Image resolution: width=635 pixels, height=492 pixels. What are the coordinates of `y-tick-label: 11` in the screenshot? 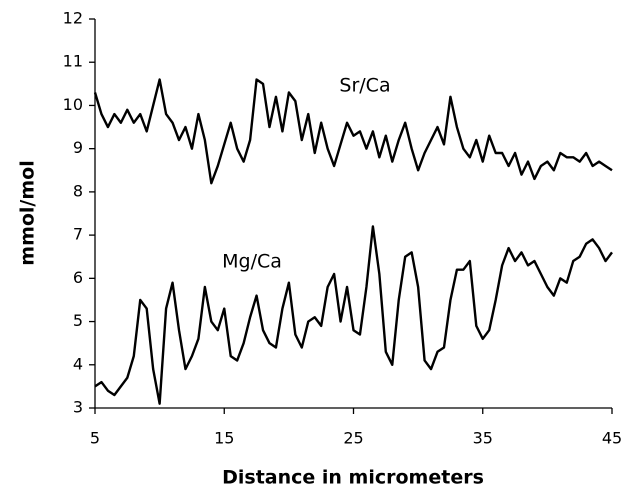 It's located at (73, 61).